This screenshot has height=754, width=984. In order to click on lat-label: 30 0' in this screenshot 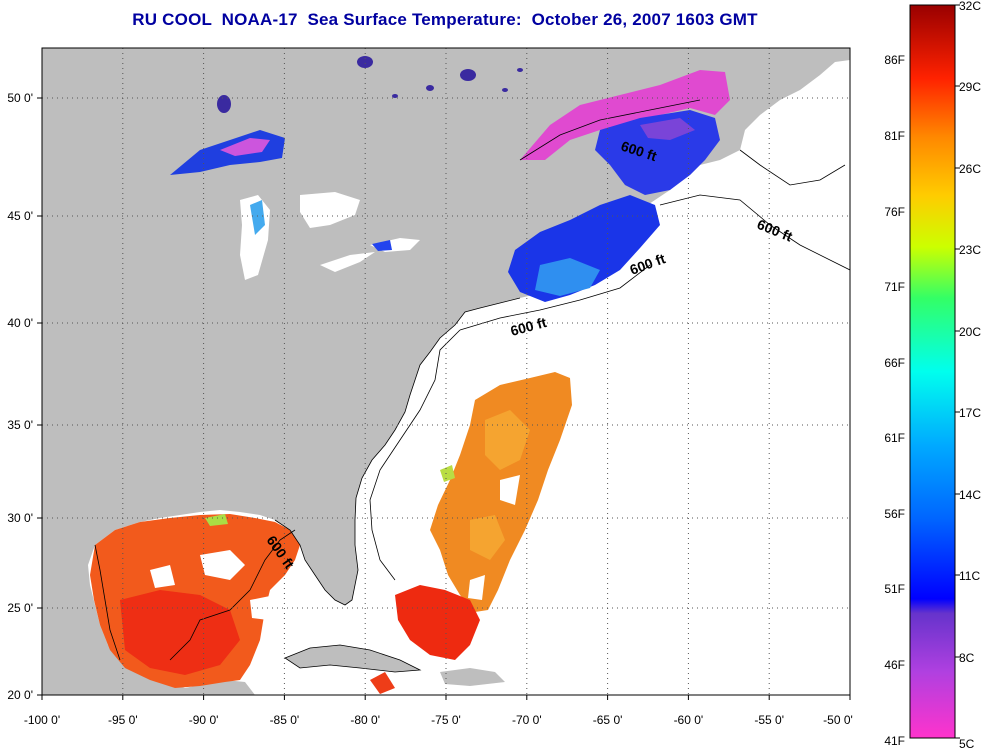, I will do `click(20, 518)`.